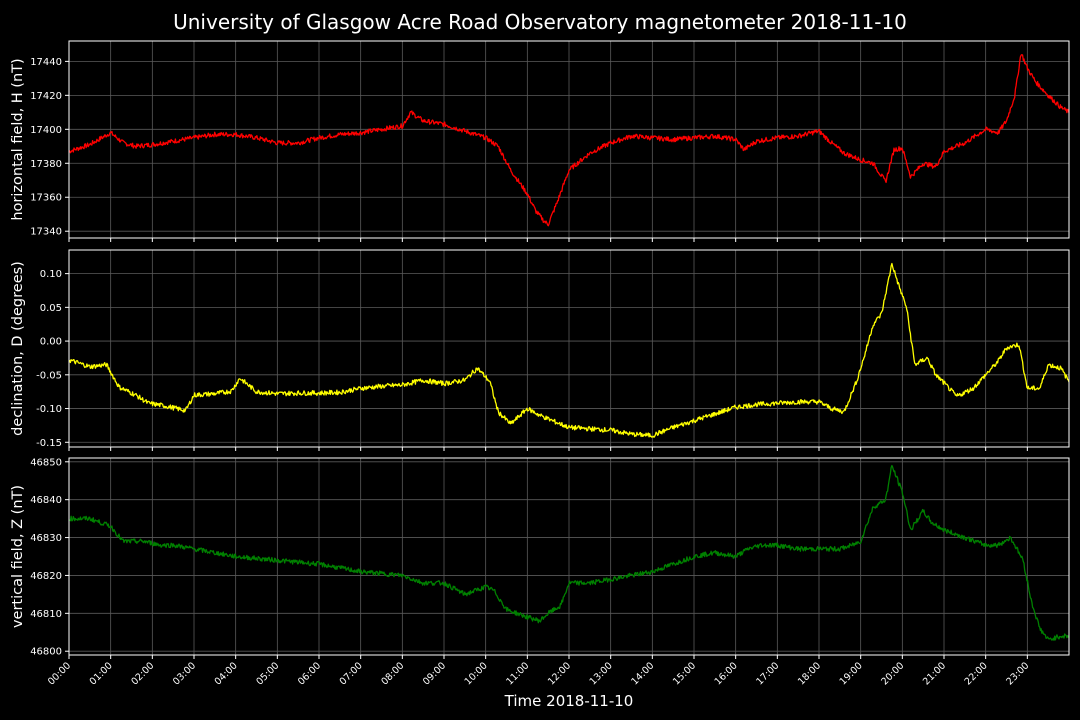  Describe the element at coordinates (46, 130) in the screenshot. I see `y-tick-label: 17400` at that location.